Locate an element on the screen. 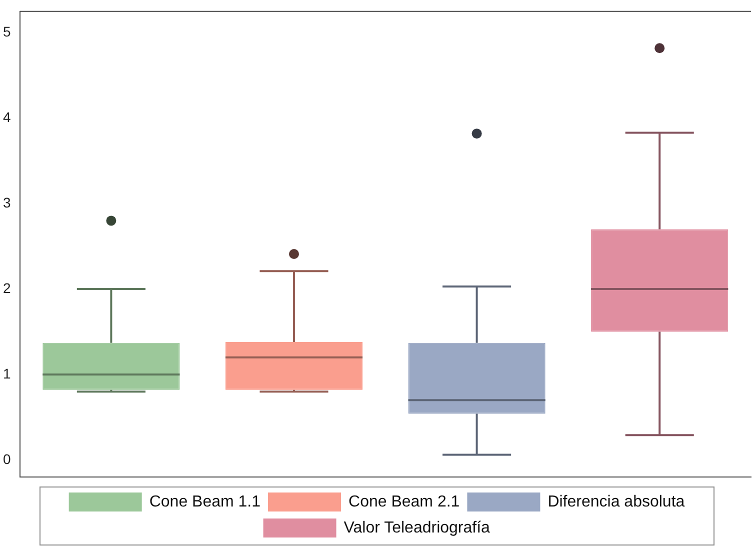 This screenshot has width=756, height=547. y-tick-label: 3 is located at coordinates (6, 202).